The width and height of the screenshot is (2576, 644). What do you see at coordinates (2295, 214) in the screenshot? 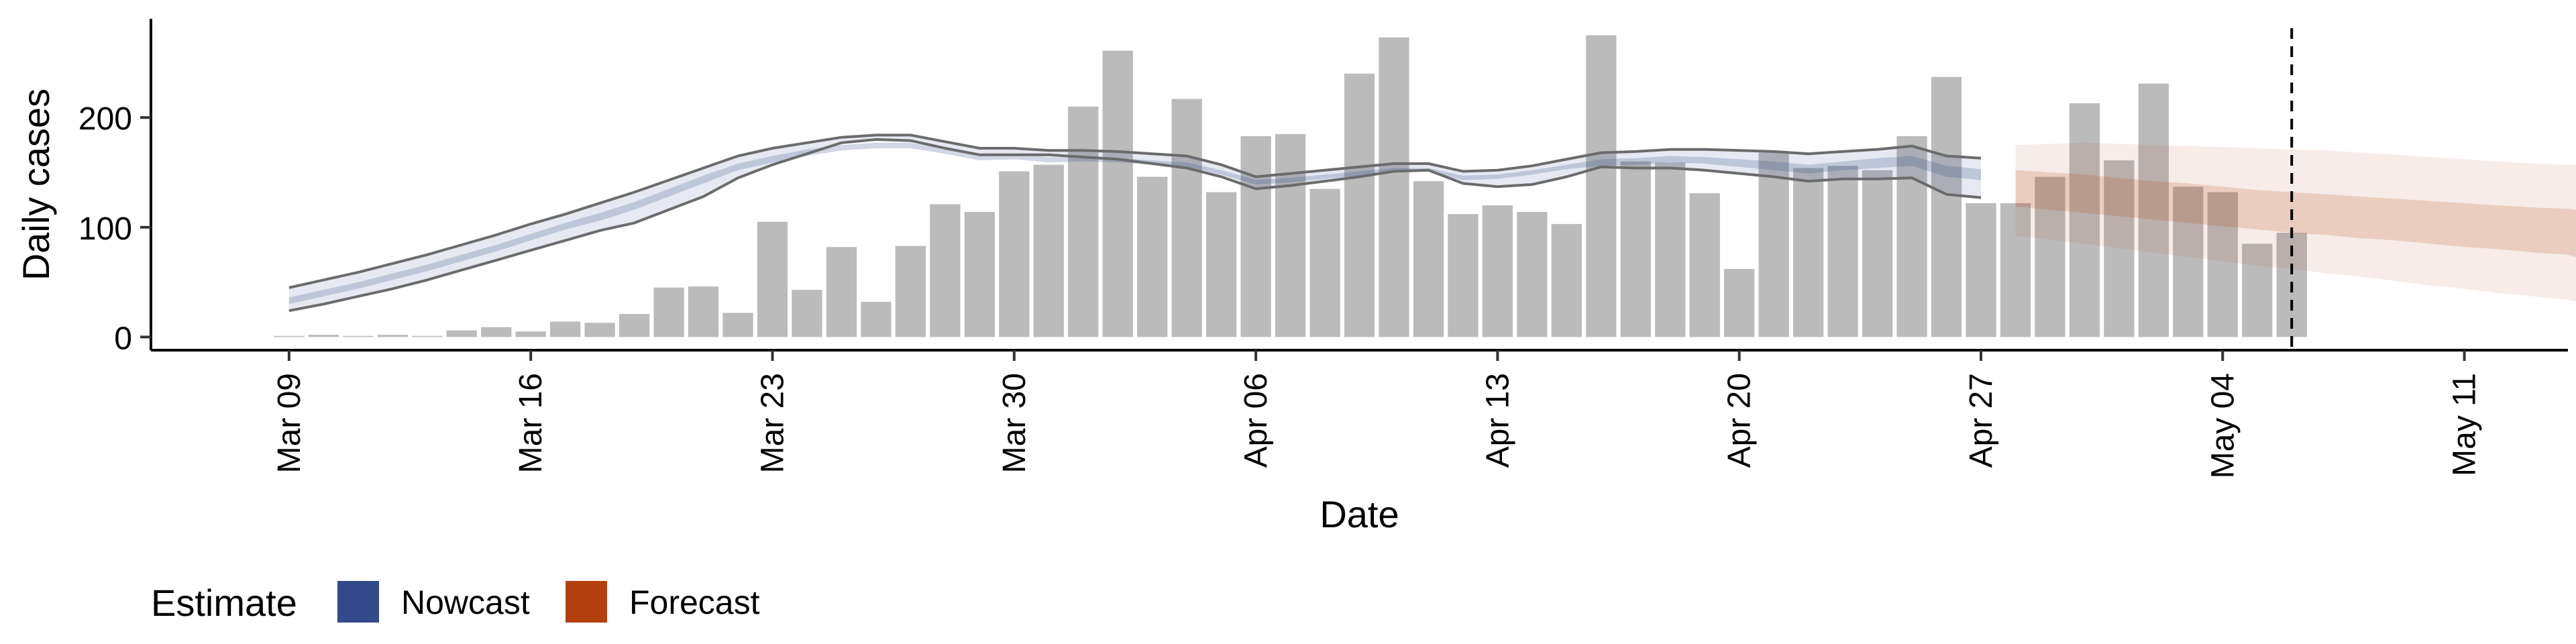
I see `forecast-inner-band` at bounding box center [2295, 214].